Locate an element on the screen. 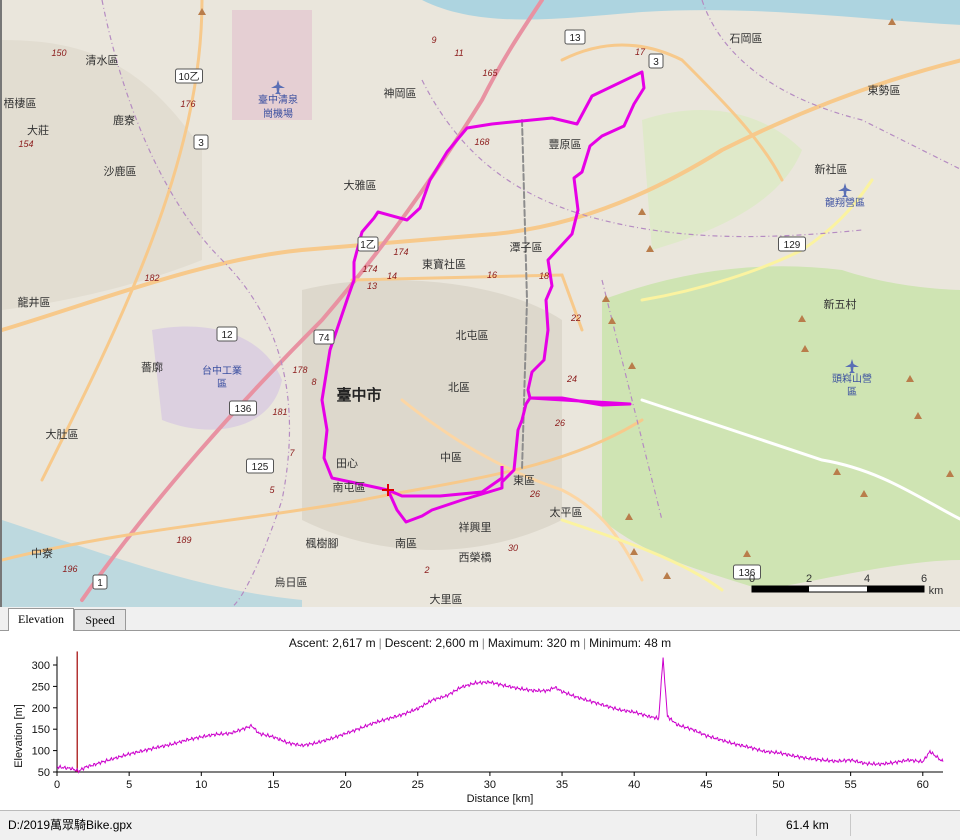  route-shield: 129 is located at coordinates (792, 244).